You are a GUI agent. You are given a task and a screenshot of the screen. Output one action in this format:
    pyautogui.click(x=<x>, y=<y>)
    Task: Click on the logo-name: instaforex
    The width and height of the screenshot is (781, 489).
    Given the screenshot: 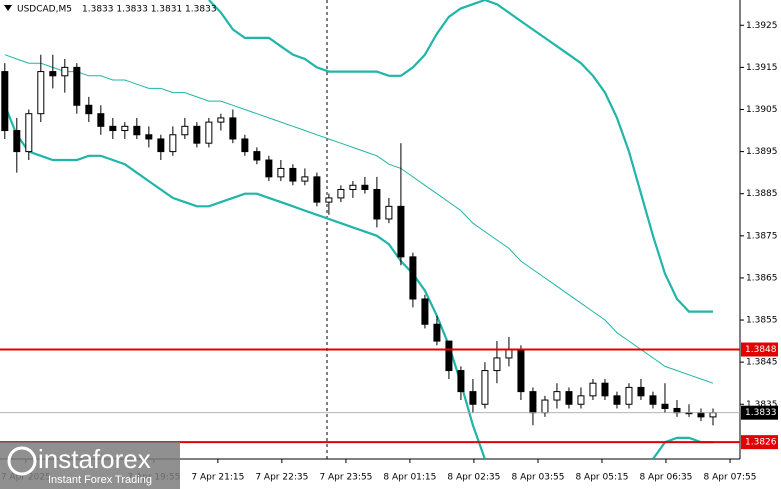 What is the action you would take?
    pyautogui.click(x=94, y=459)
    